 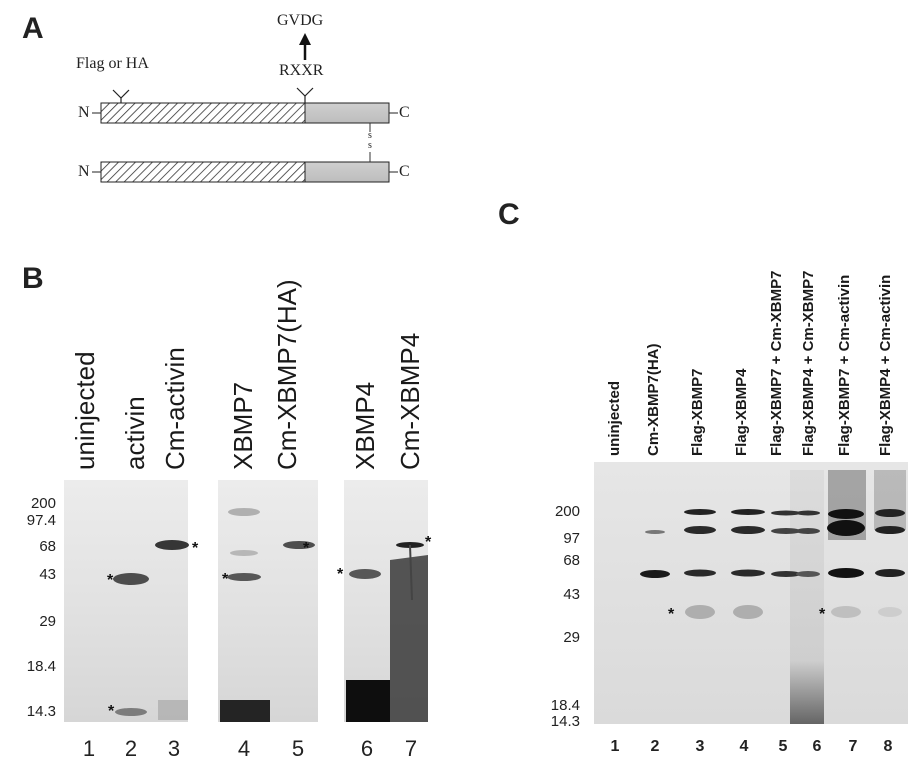 What do you see at coordinates (340, 574) in the screenshot?
I see `asterisk-b6: *` at bounding box center [340, 574].